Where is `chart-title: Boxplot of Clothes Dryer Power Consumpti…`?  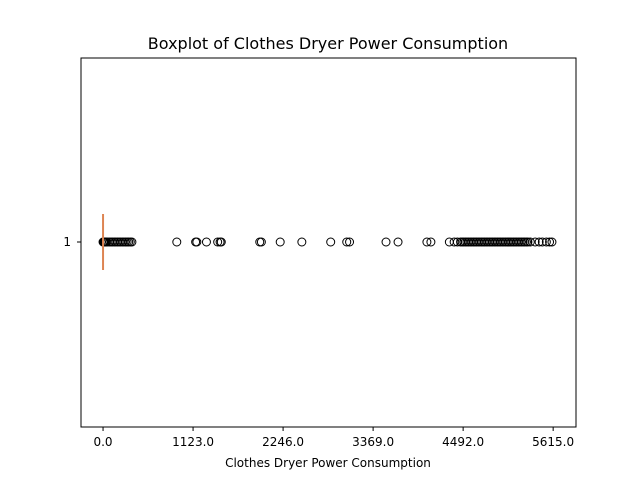 chart-title: Boxplot of Clothes Dryer Power Consumpti… is located at coordinates (328, 43).